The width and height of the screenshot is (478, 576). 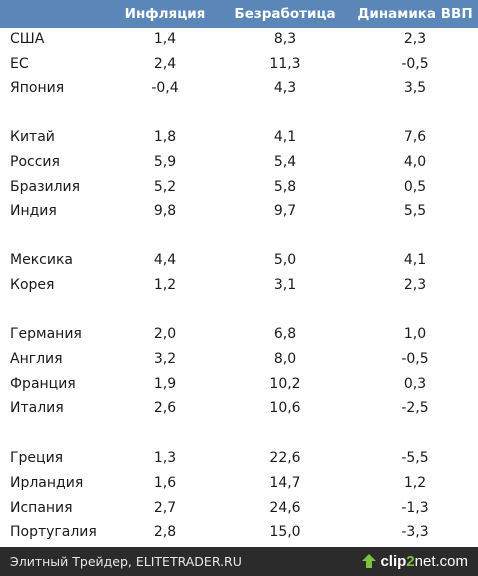 I want to click on inflation-value: 1,9, so click(x=165, y=383).